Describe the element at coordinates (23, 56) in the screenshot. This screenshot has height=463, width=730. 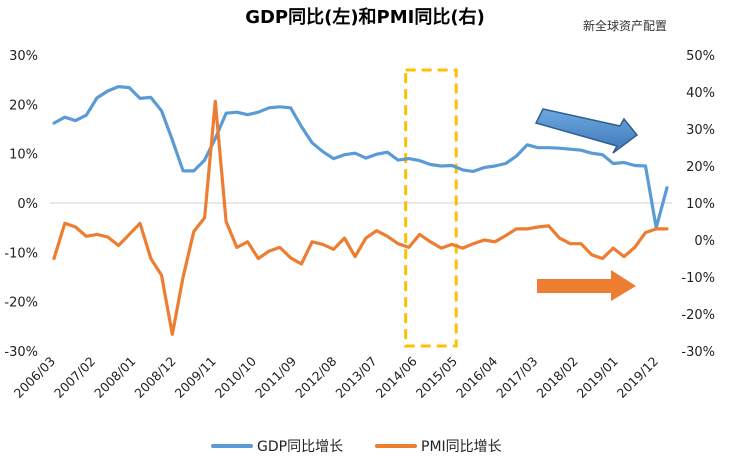
I see `left-y-tick-label: 30%` at that location.